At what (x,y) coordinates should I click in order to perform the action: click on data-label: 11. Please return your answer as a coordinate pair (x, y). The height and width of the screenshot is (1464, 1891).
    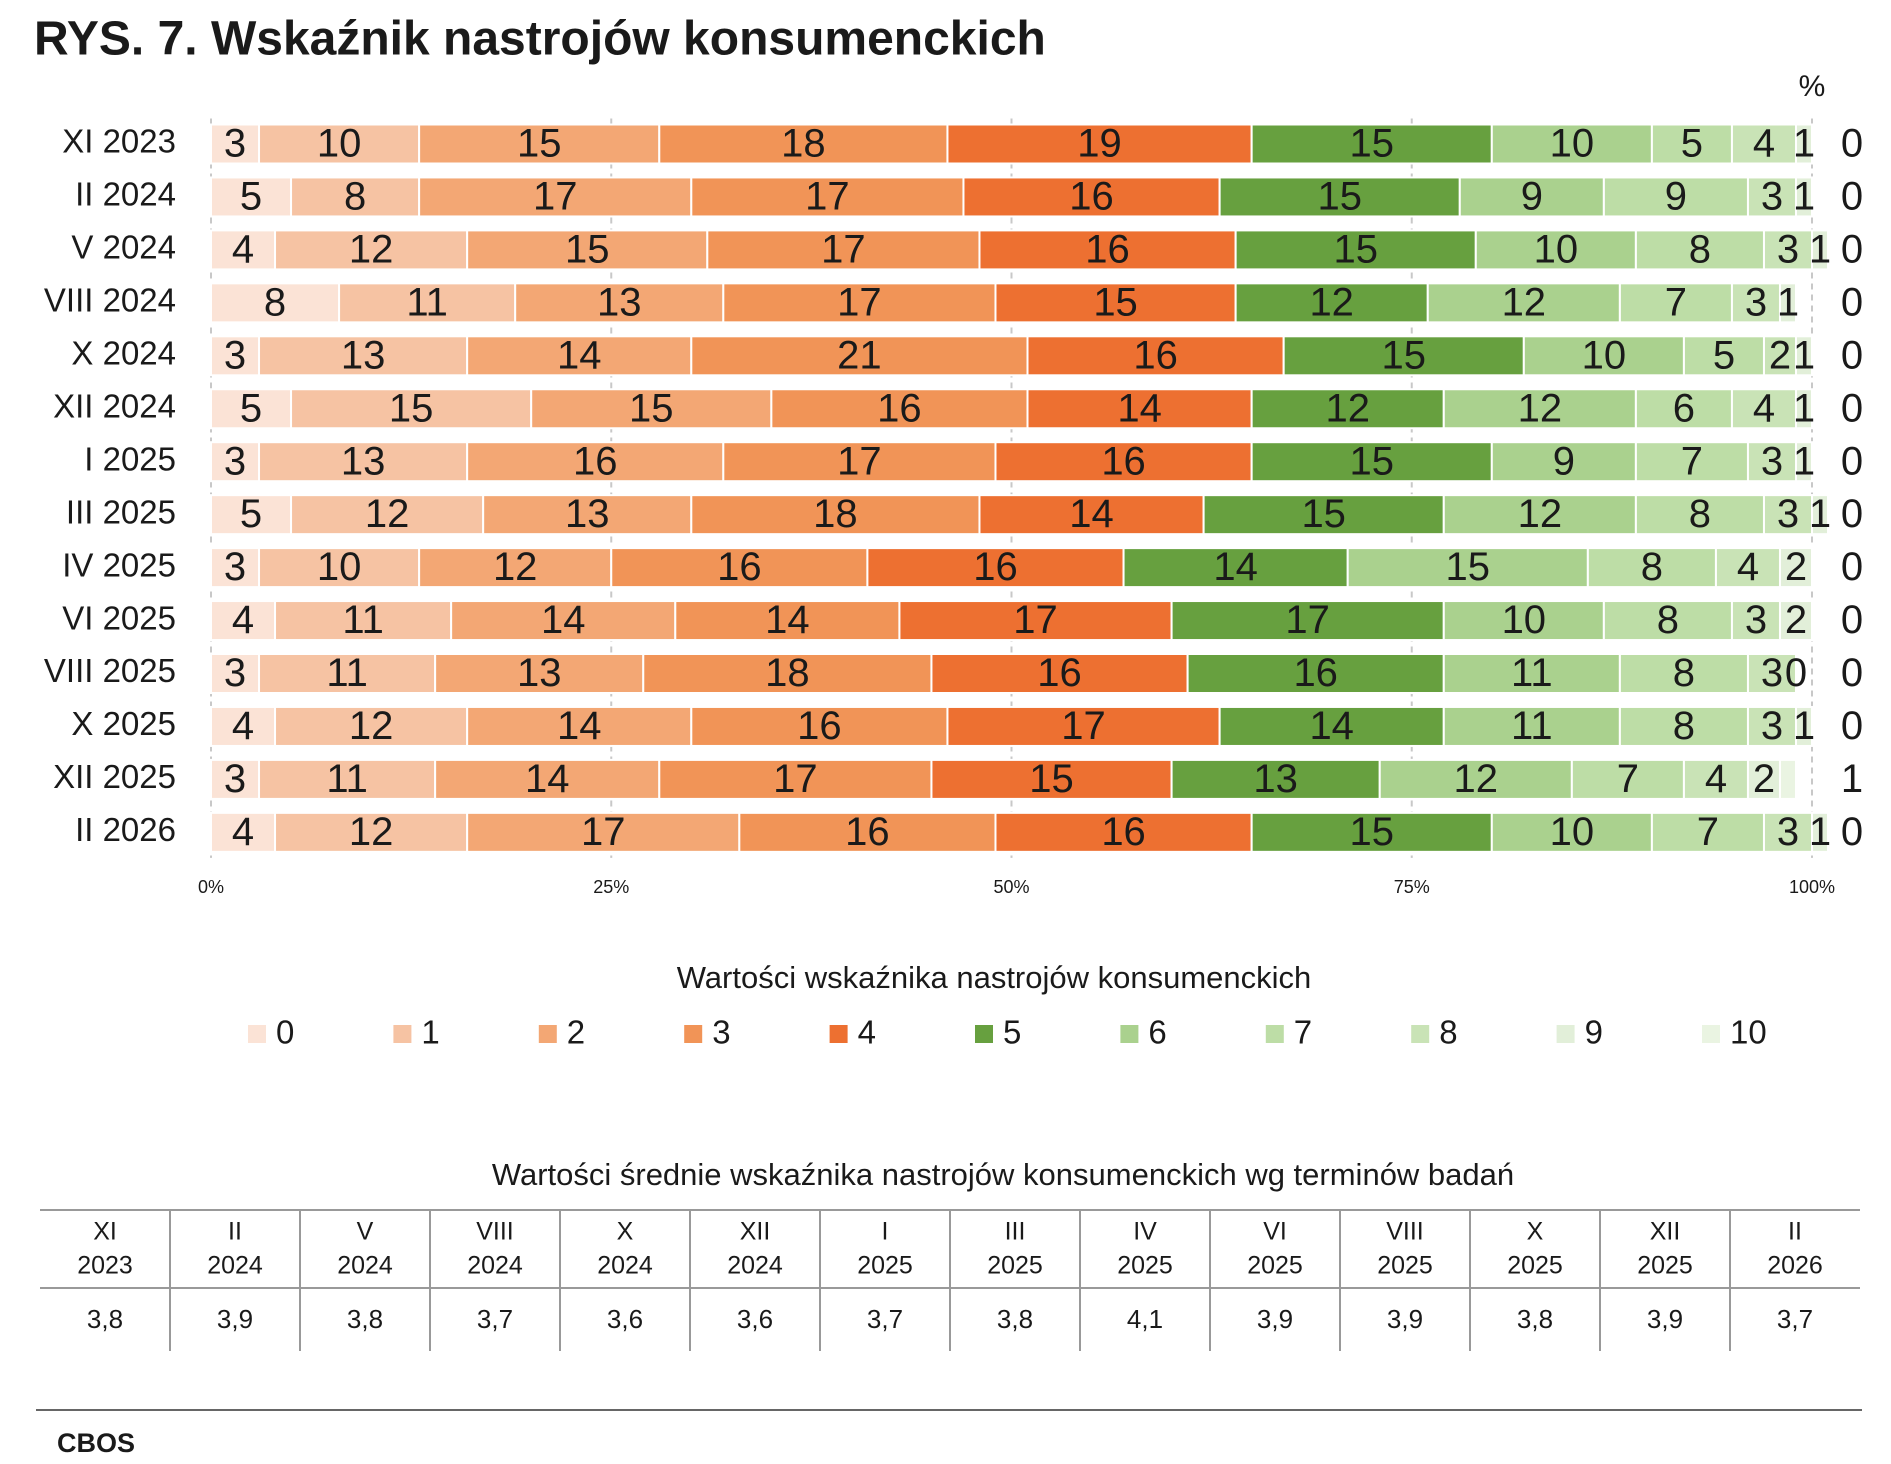
    Looking at the image, I should click on (347, 673).